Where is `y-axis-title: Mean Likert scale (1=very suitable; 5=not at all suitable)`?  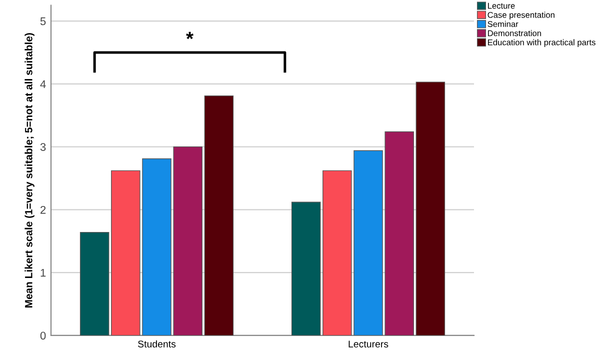 y-axis-title: Mean Likert scale (1=very suitable; 5=not at all suitable) is located at coordinates (29, 170).